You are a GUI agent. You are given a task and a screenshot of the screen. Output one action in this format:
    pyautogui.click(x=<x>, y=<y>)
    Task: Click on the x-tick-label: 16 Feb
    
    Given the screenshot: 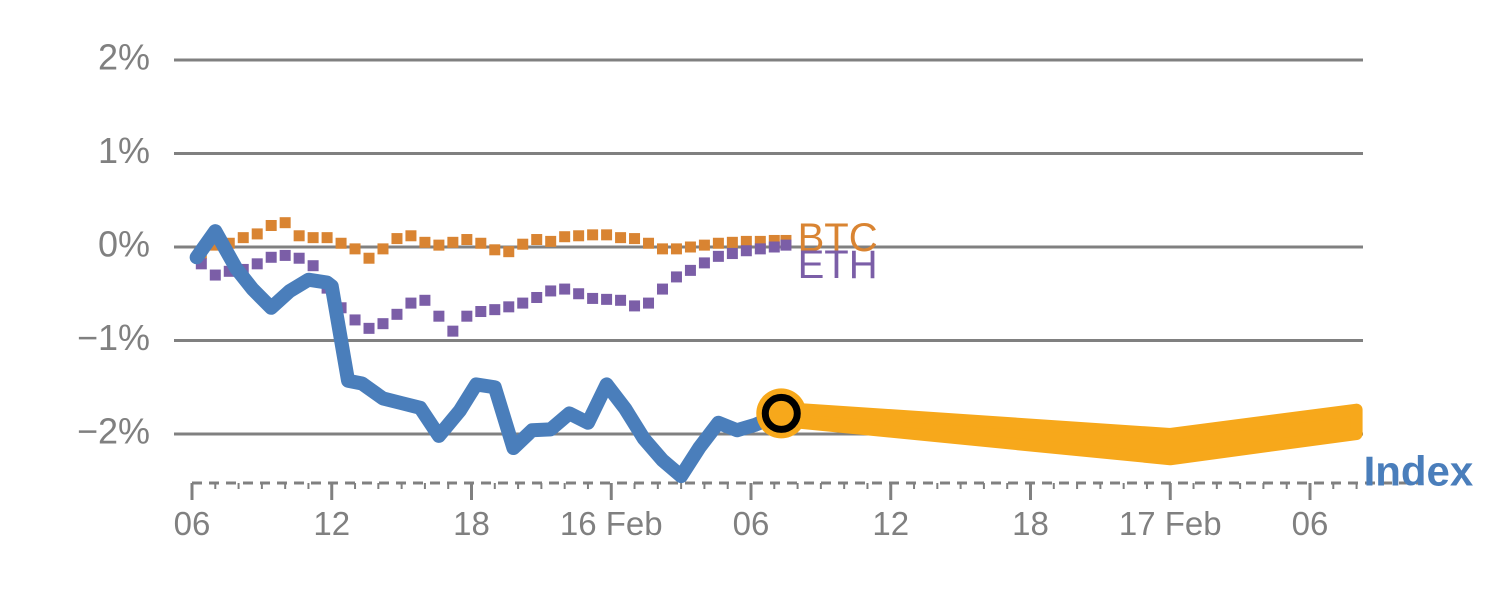 What is the action you would take?
    pyautogui.click(x=611, y=523)
    